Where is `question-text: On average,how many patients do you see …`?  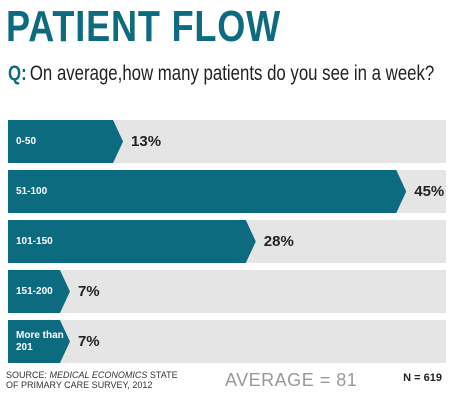
question-text: On average,how many patients do you see … is located at coordinates (232, 73).